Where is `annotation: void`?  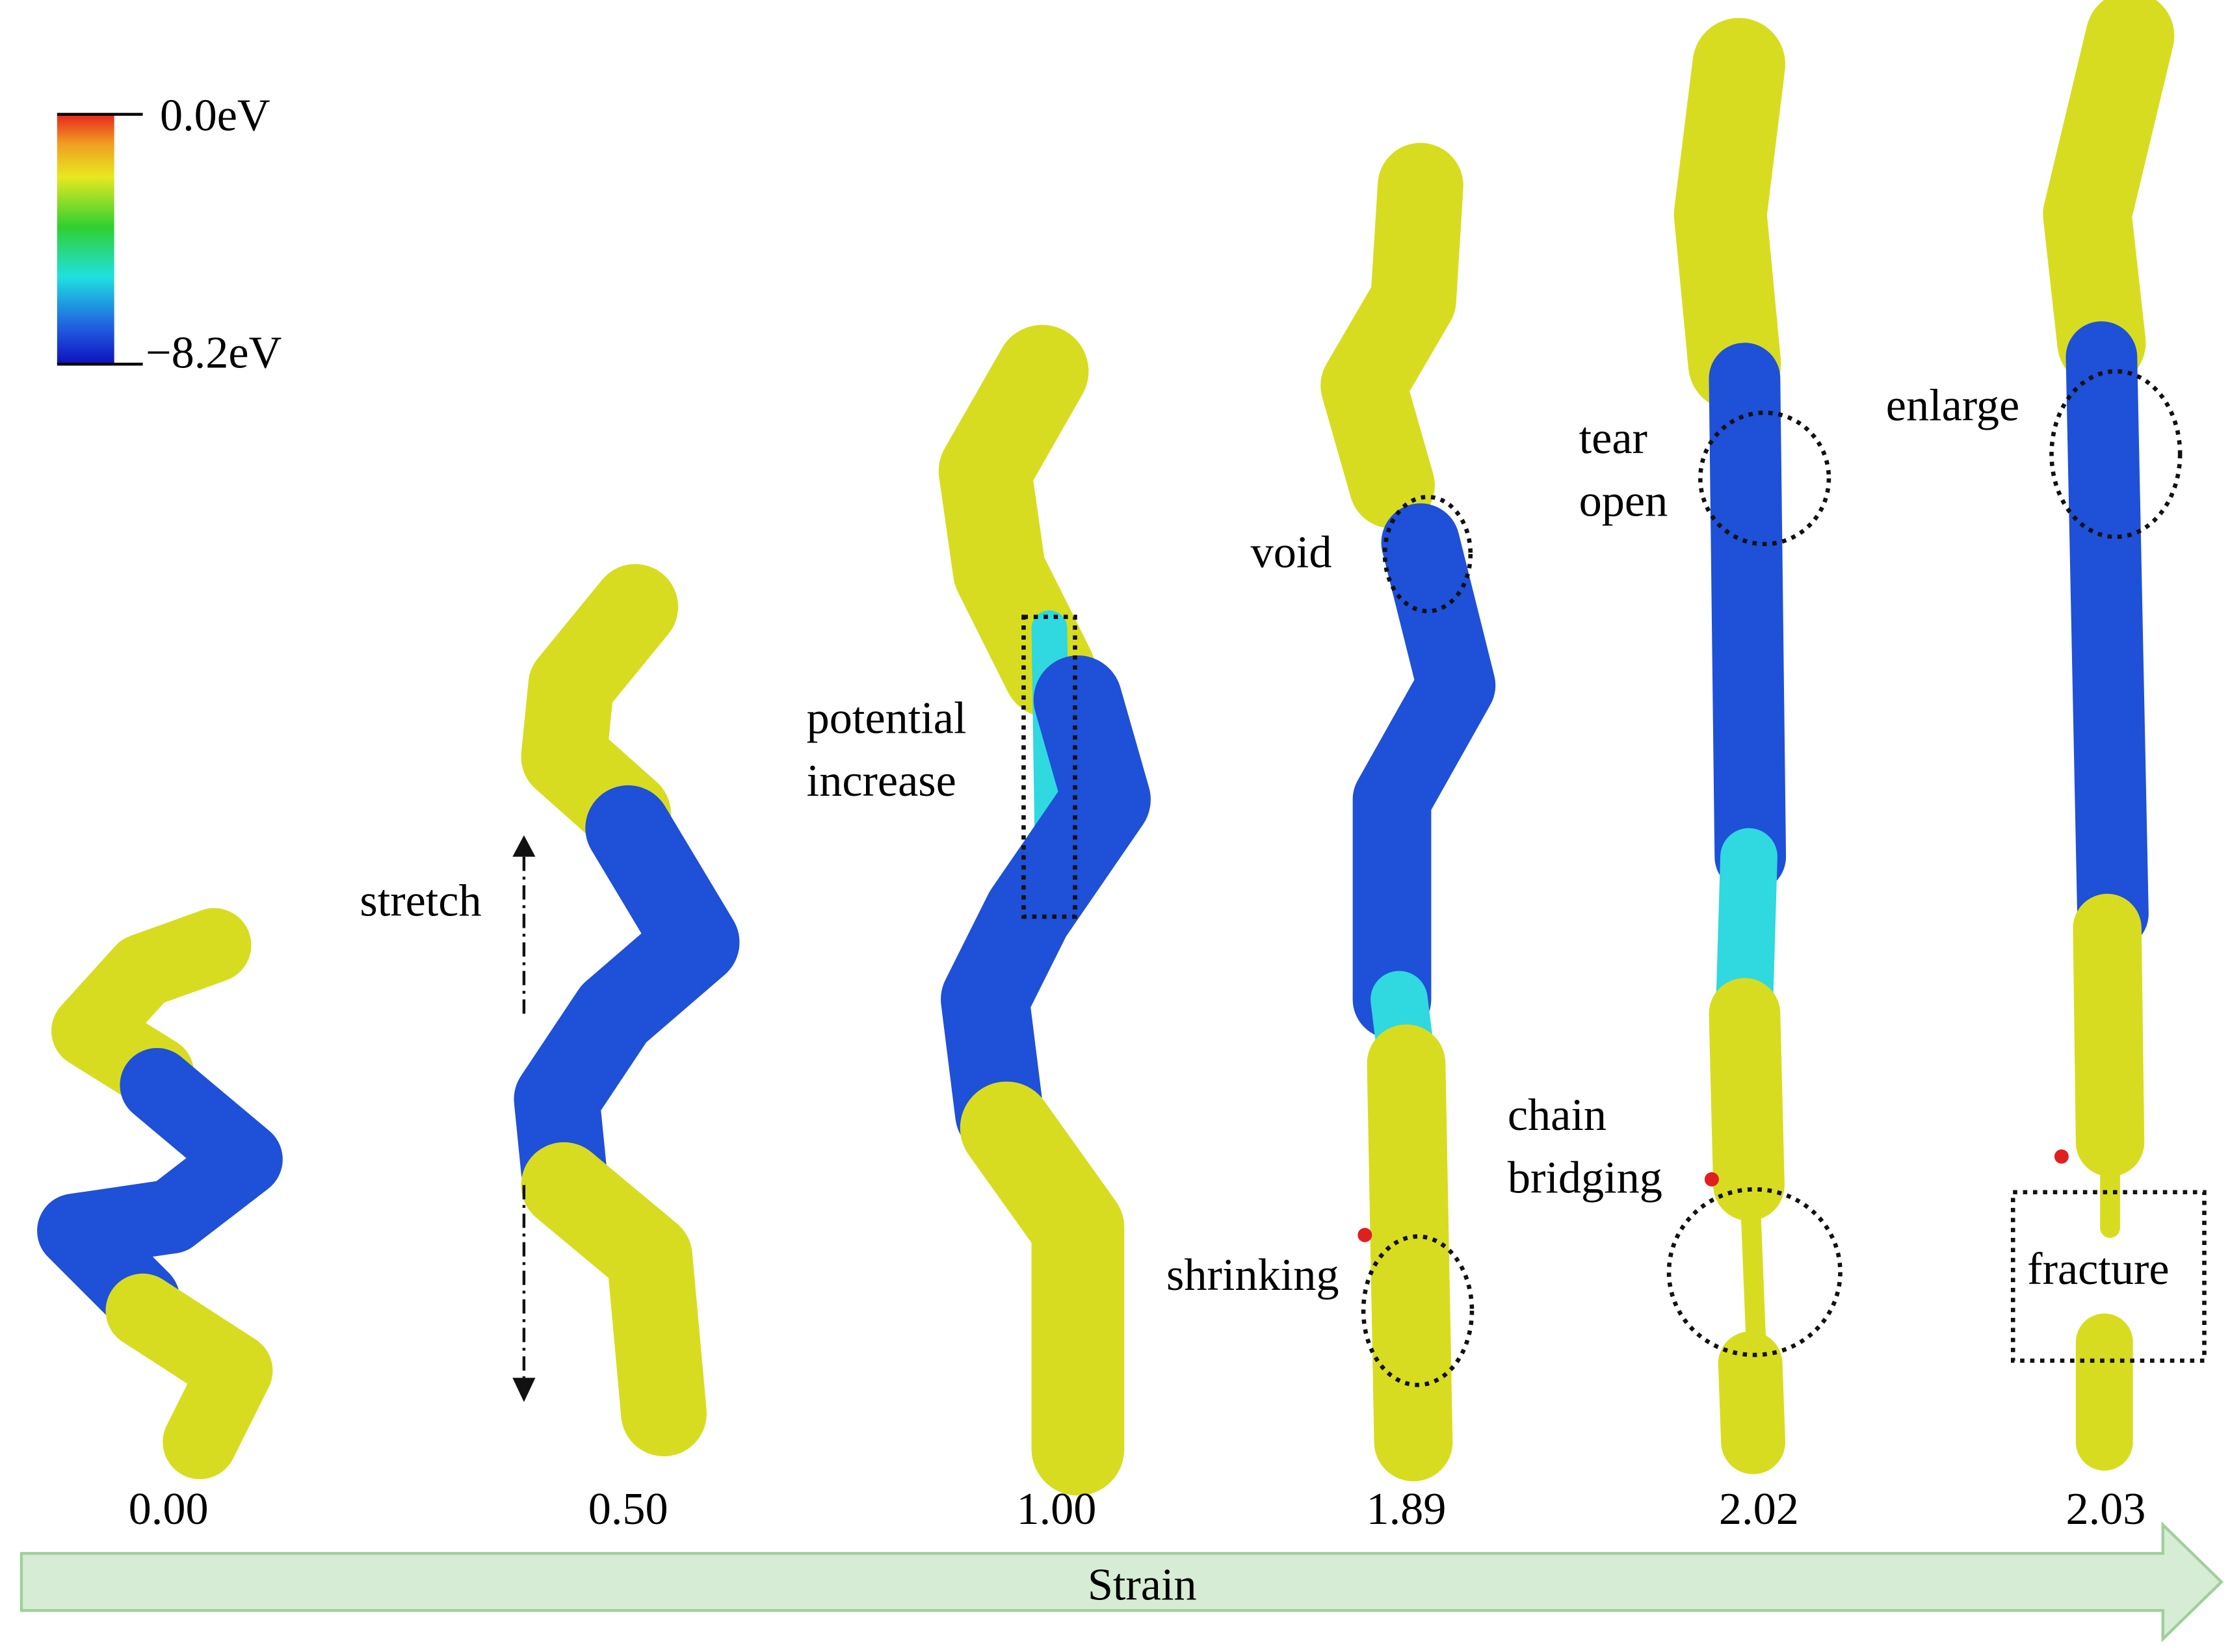 annotation: void is located at coordinates (1291, 552).